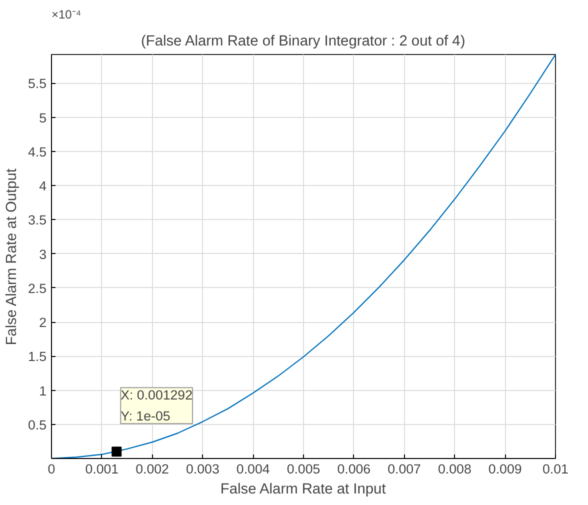 The height and width of the screenshot is (505, 588). I want to click on y-tick-label: 5.5, so click(37, 84).